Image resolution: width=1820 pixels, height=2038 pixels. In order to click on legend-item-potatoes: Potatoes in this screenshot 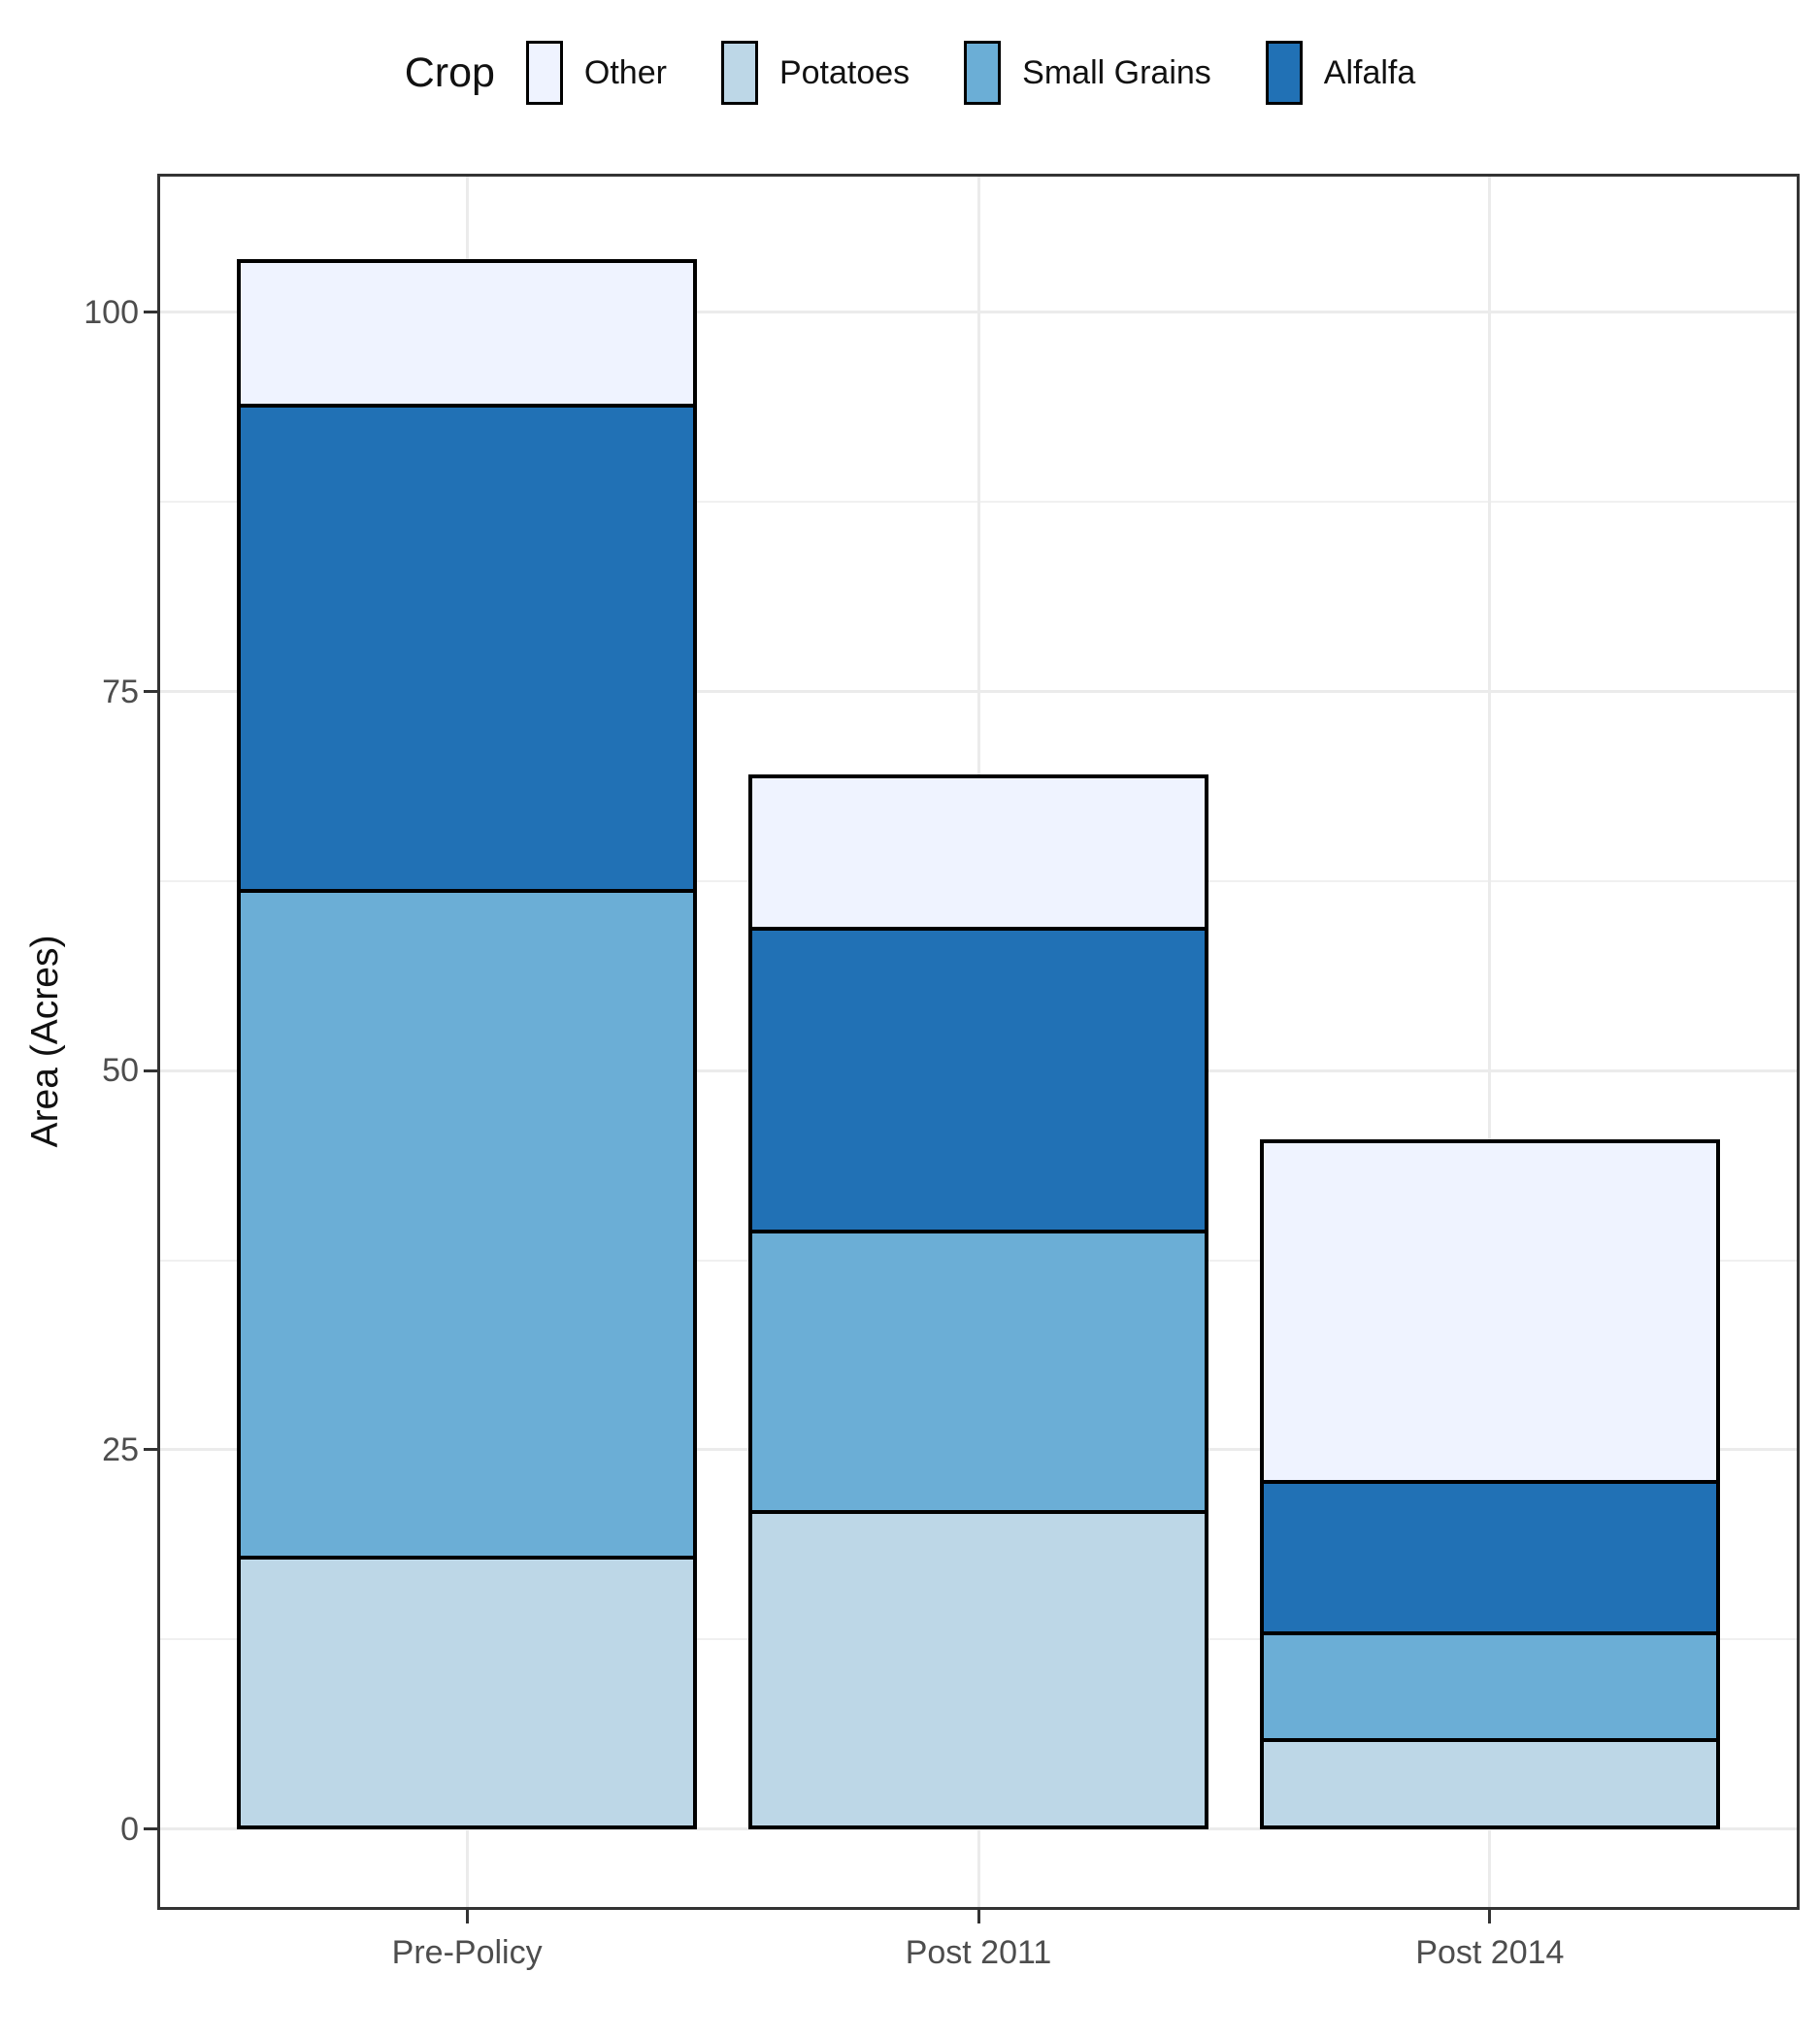, I will do `click(815, 73)`.